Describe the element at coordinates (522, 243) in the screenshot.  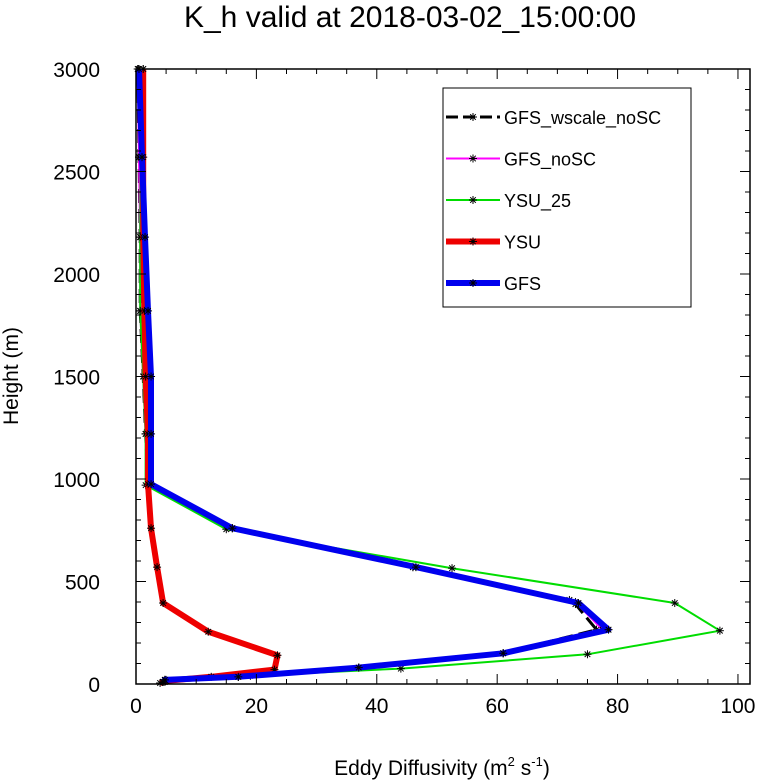
I see `legend-label: YSU` at that location.